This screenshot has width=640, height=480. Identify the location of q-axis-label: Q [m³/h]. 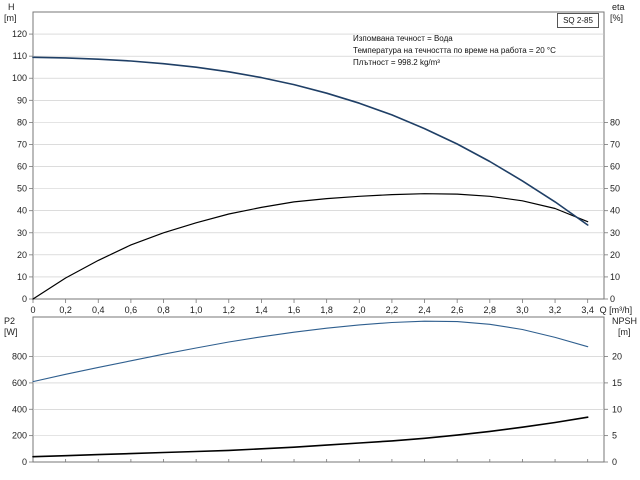
(616, 310).